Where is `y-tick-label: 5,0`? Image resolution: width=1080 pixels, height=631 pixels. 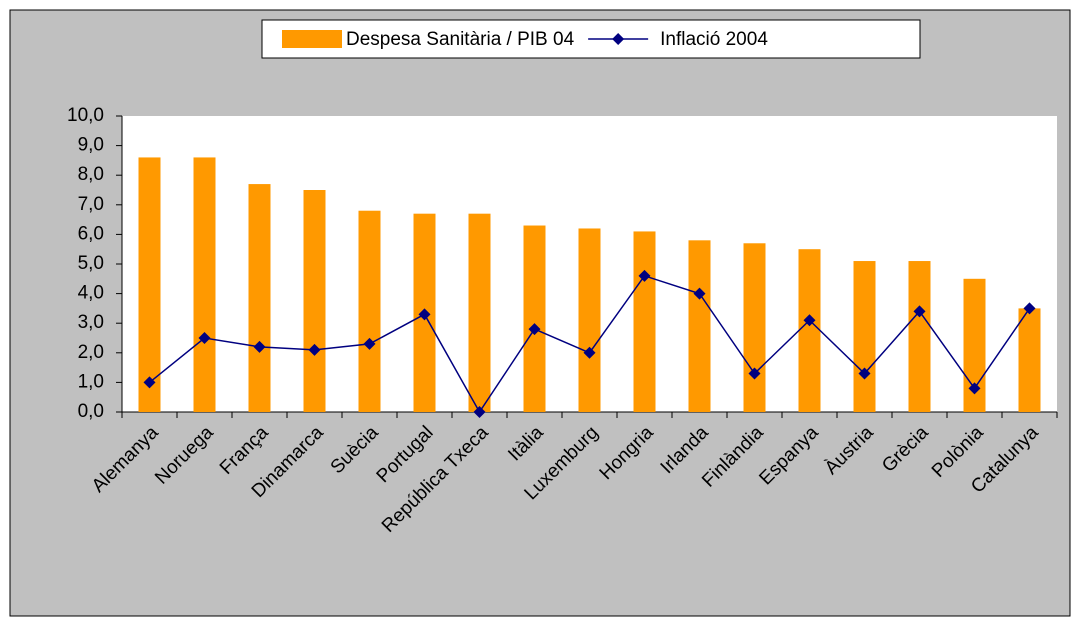
y-tick-label: 5,0 is located at coordinates (91, 263).